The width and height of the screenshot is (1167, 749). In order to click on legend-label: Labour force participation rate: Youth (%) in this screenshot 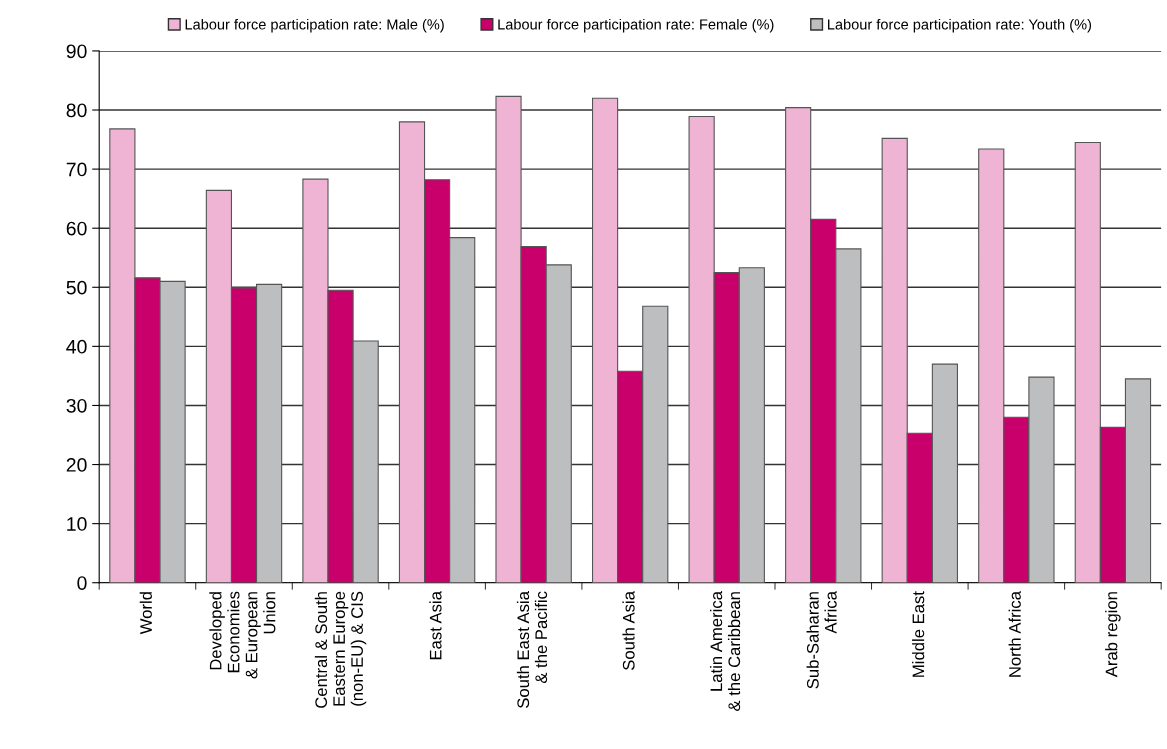, I will do `click(960, 25)`.